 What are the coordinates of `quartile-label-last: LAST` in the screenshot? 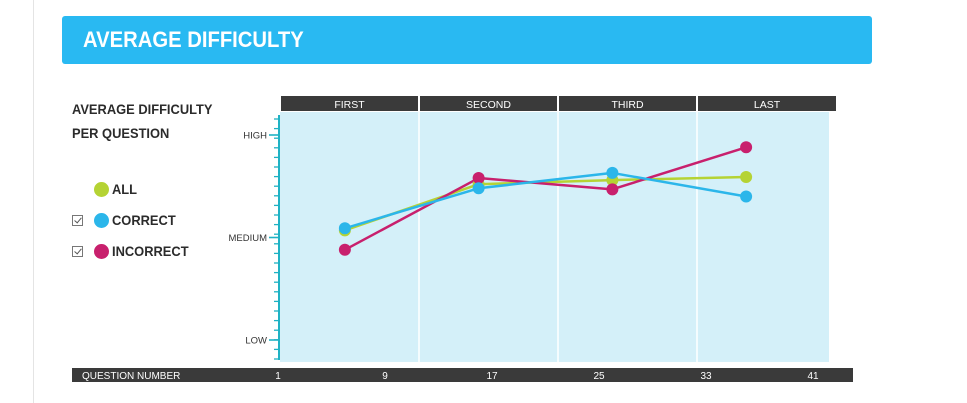 It's located at (767, 105).